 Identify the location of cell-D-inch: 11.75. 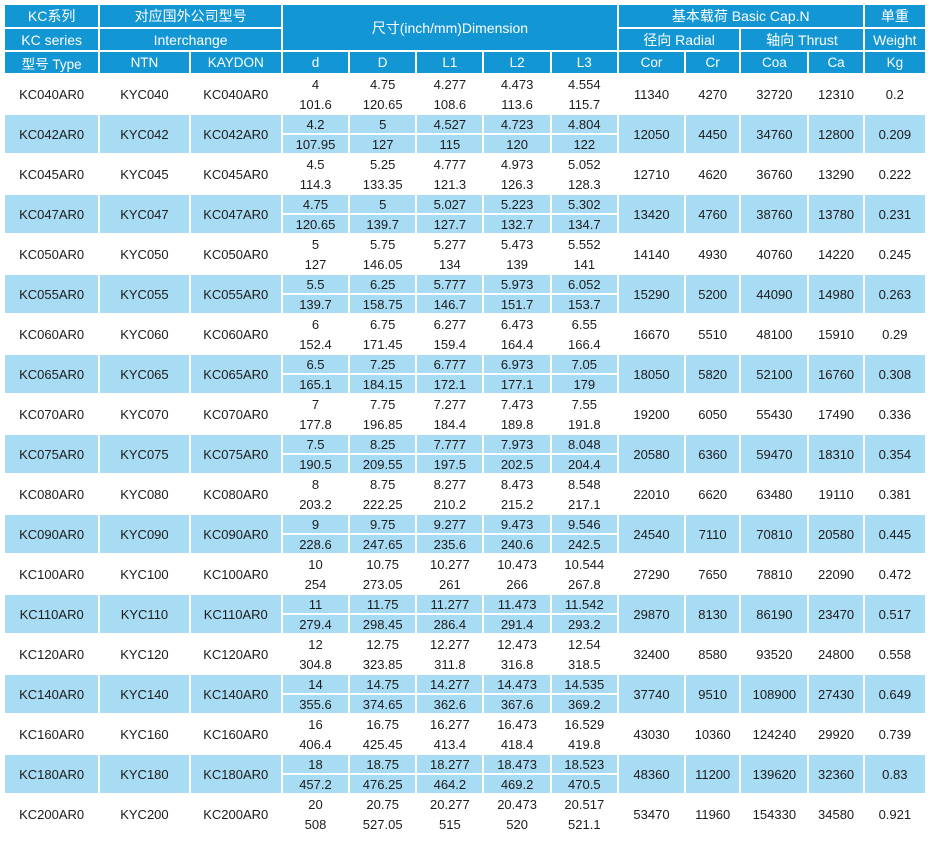
(383, 604).